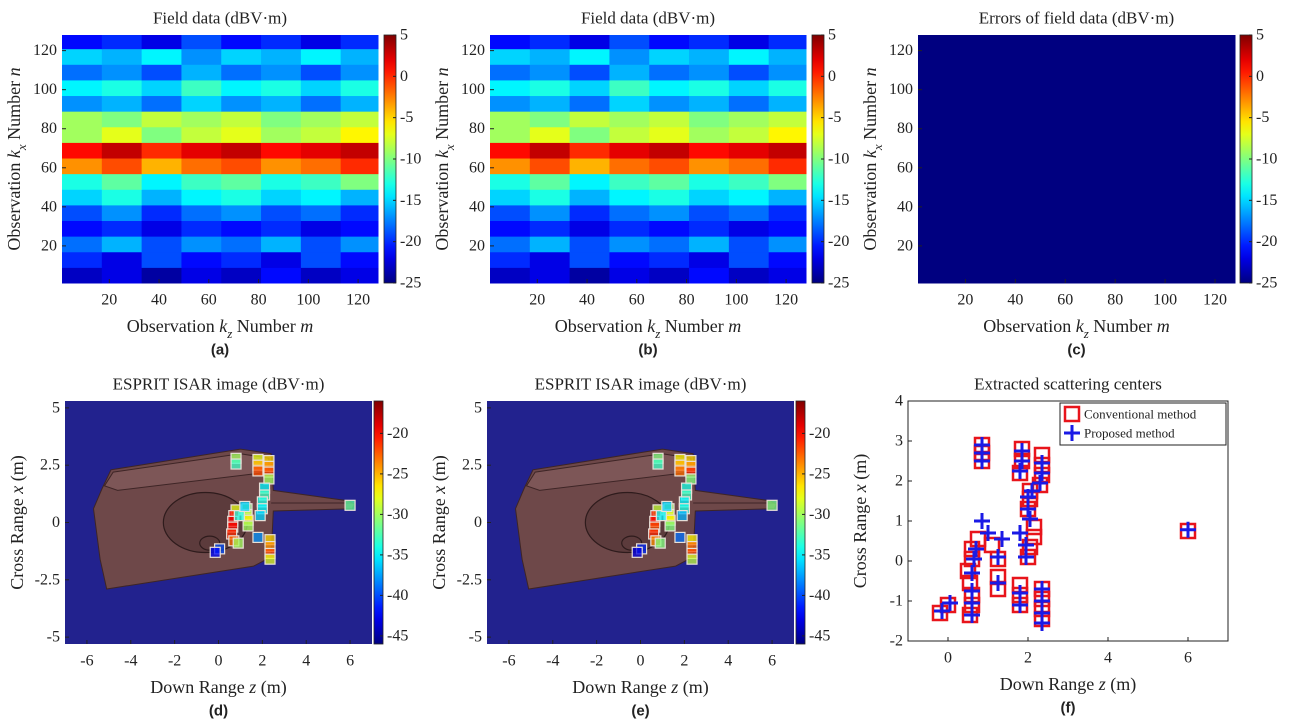 This screenshot has width=1291, height=724. Describe the element at coordinates (199, 687) in the screenshot. I see `label-part: Down Range` at that location.